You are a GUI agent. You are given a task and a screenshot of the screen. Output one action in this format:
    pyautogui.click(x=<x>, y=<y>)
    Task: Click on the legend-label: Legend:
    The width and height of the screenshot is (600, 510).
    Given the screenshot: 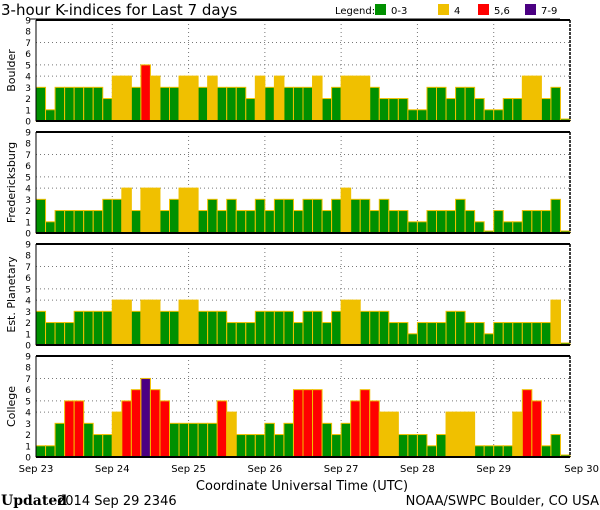 What is the action you would take?
    pyautogui.click(x=355, y=11)
    